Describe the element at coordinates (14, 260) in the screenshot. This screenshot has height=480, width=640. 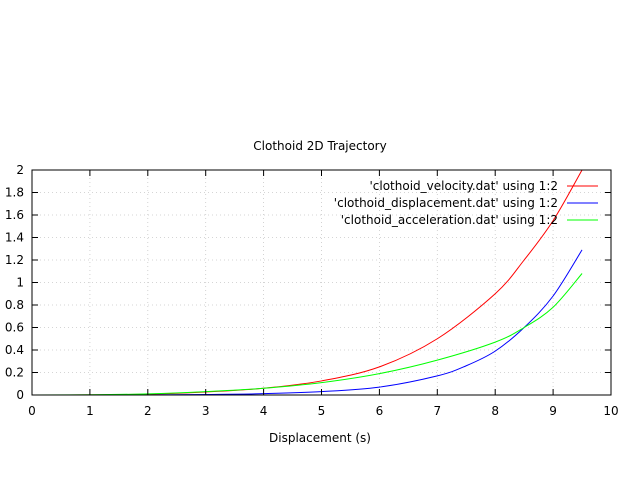
I see `y-tick-label: 1.2` at that location.